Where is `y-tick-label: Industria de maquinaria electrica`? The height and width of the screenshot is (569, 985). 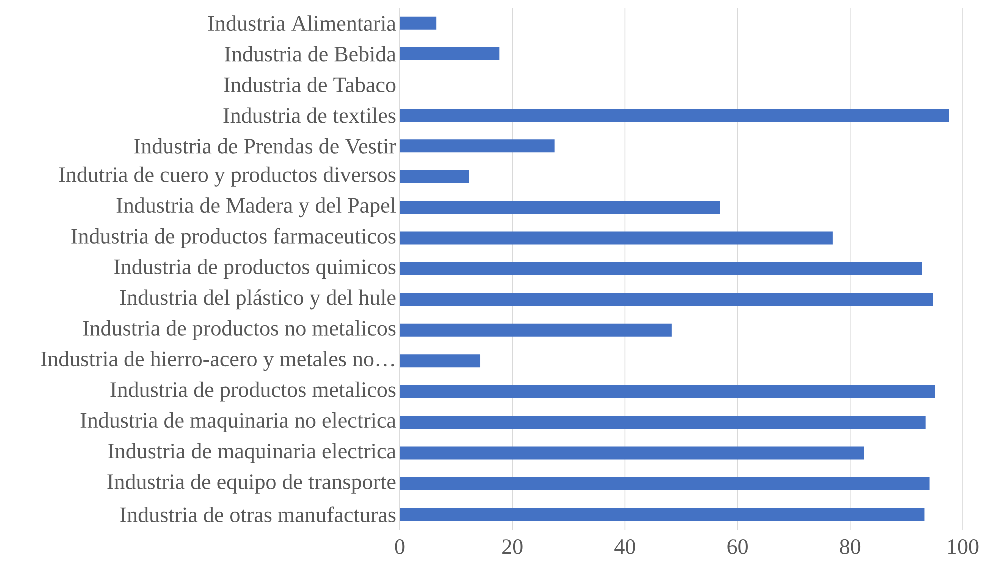 y-tick-label: Industria de maquinaria electrica is located at coordinates (252, 453).